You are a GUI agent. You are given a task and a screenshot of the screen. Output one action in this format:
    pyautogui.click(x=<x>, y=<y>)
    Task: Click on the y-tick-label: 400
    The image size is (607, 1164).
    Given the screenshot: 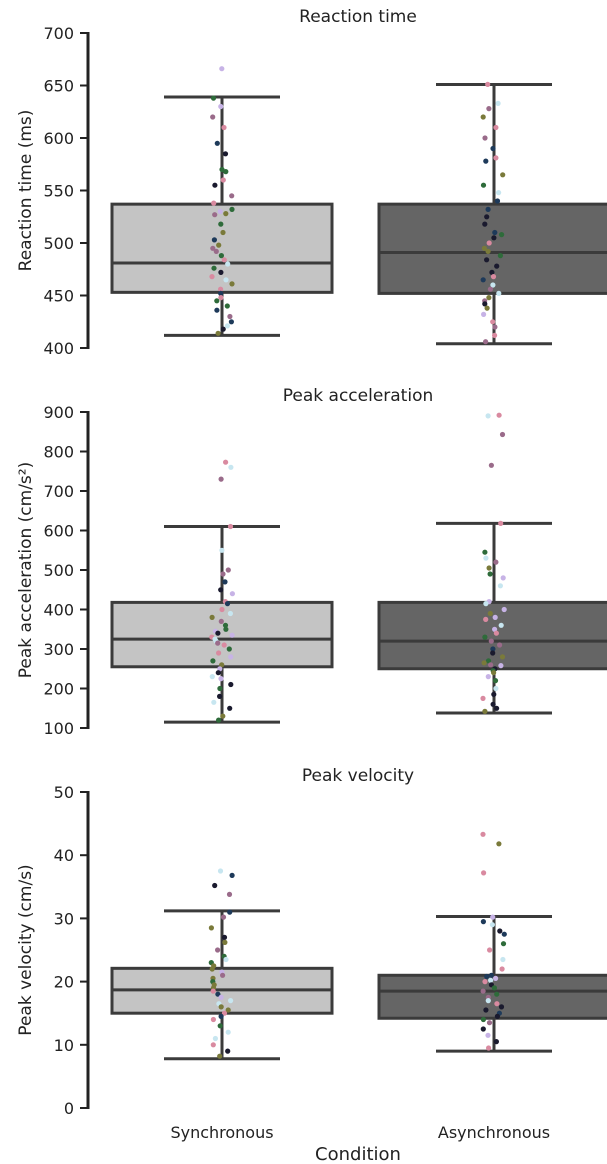 What is the action you would take?
    pyautogui.click(x=58, y=610)
    